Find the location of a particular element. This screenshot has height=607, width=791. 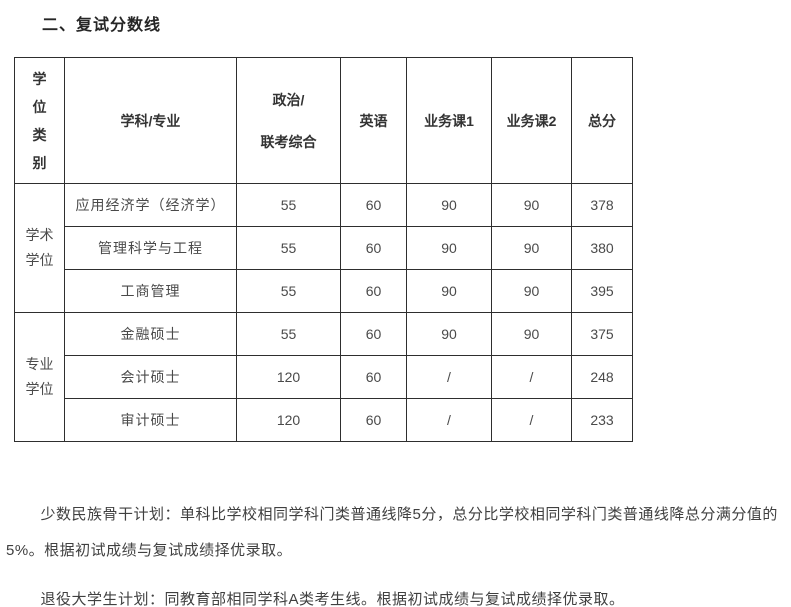

degree-category-professional: 专业 学位 is located at coordinates (39, 377).